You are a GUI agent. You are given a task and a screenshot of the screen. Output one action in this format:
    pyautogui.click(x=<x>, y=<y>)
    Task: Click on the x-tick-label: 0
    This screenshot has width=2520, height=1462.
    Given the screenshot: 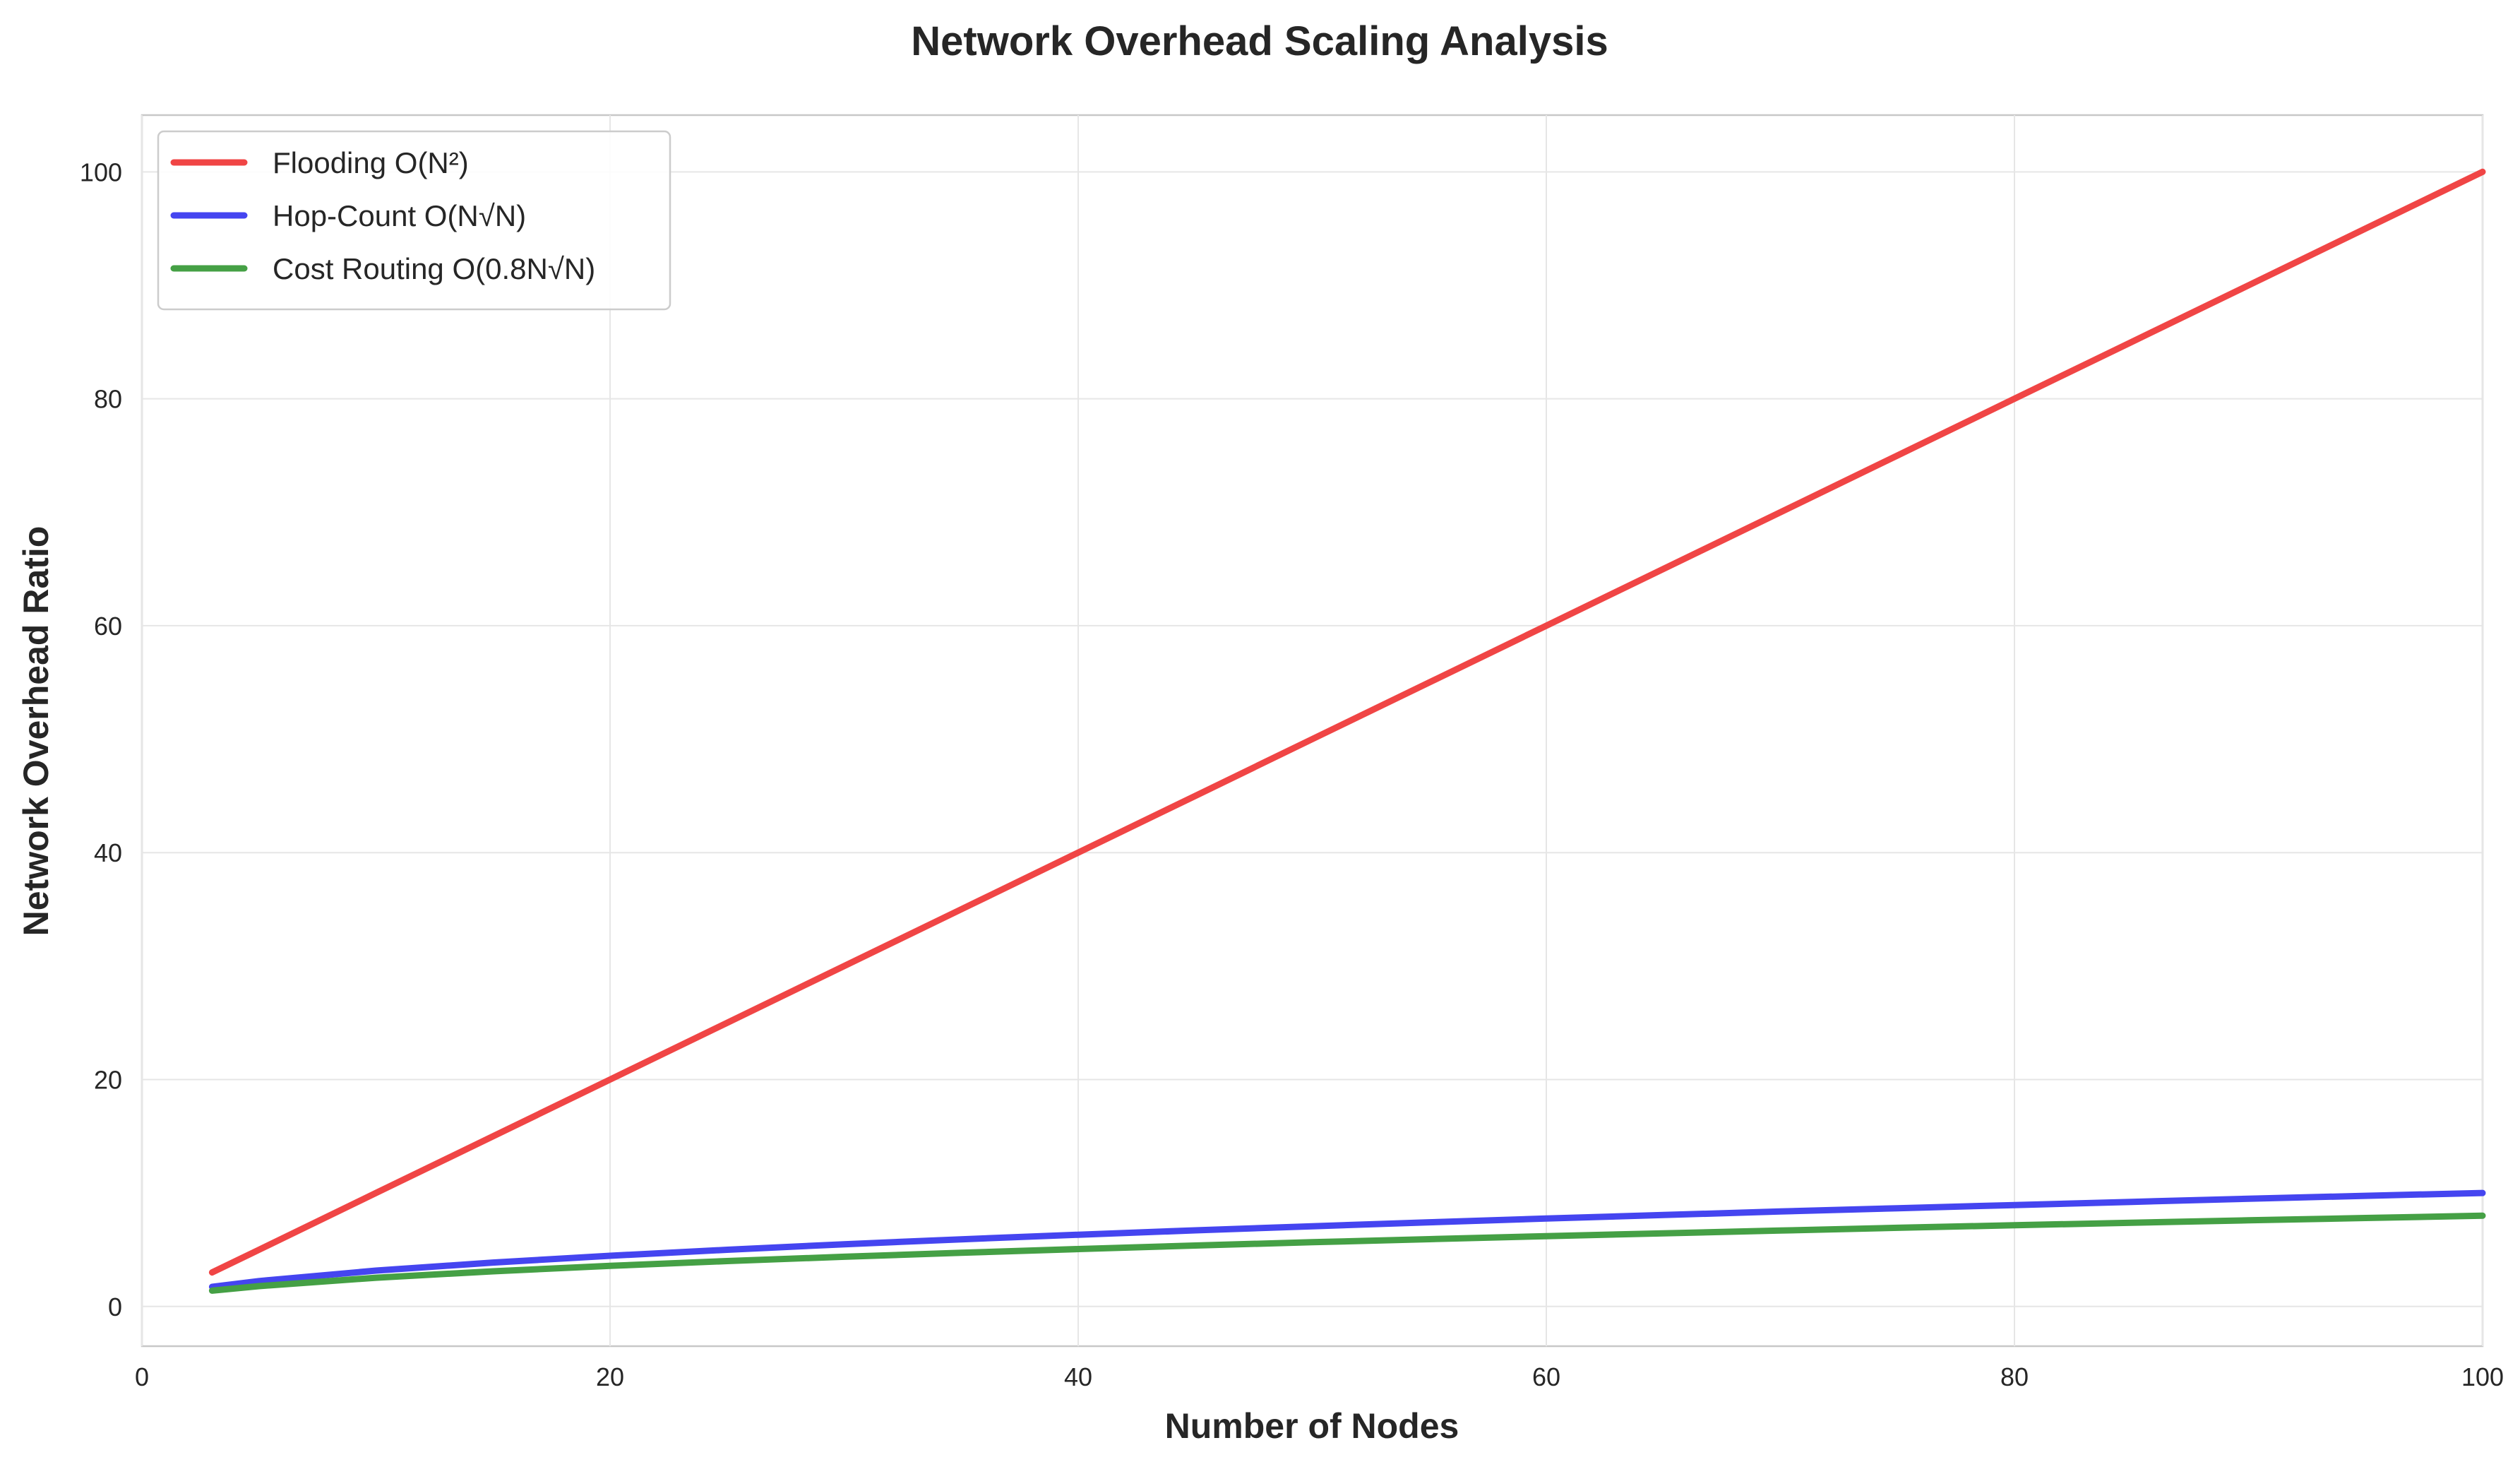 What is the action you would take?
    pyautogui.click(x=142, y=1376)
    